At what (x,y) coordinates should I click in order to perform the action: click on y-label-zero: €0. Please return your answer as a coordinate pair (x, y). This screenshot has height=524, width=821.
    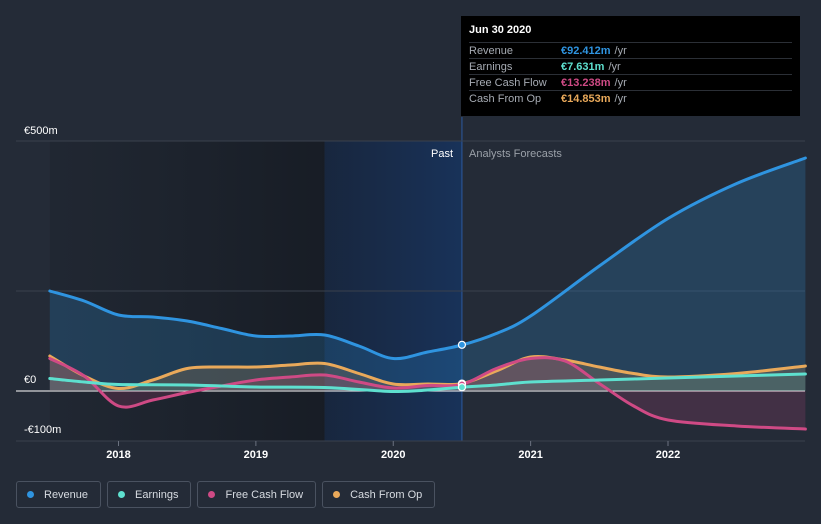
    Looking at the image, I should click on (30, 380).